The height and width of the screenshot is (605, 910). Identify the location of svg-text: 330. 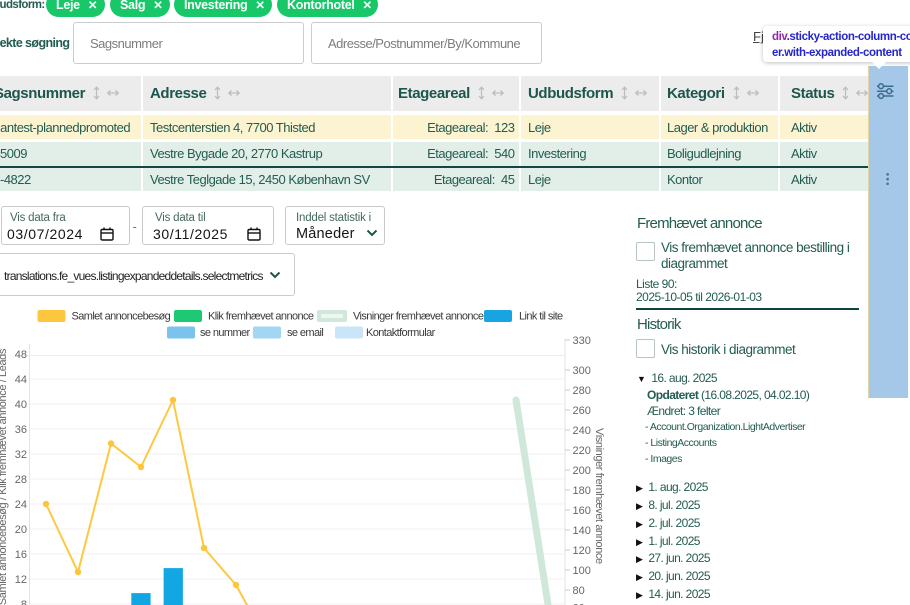
(582, 341).